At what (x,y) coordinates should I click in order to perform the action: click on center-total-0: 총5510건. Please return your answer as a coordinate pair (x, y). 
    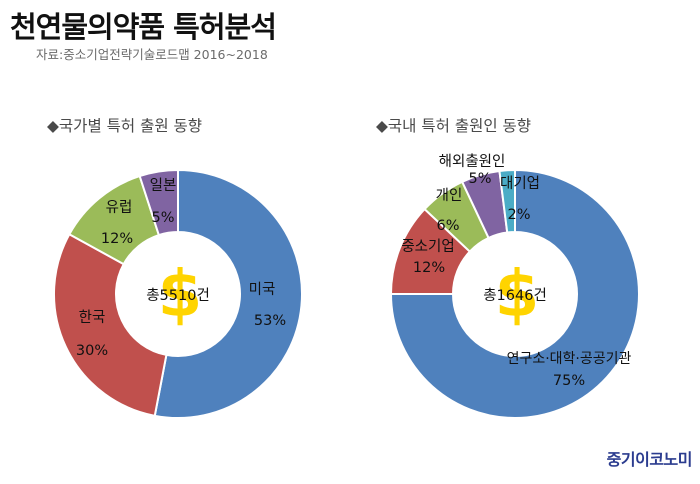
    Looking at the image, I should click on (178, 295).